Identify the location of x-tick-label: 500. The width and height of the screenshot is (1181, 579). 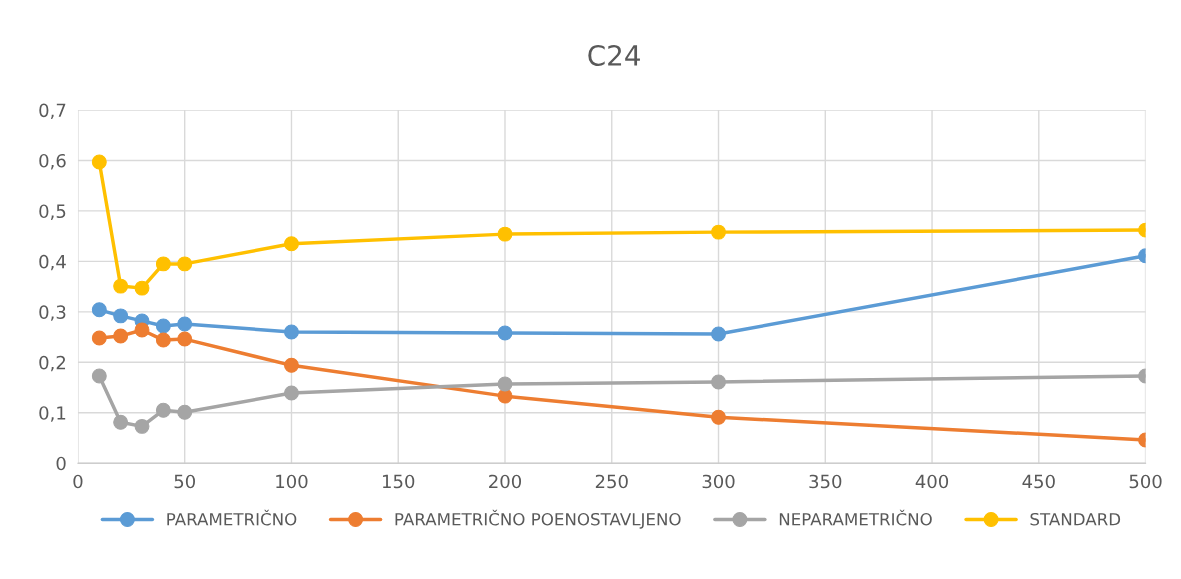
(1145, 481).